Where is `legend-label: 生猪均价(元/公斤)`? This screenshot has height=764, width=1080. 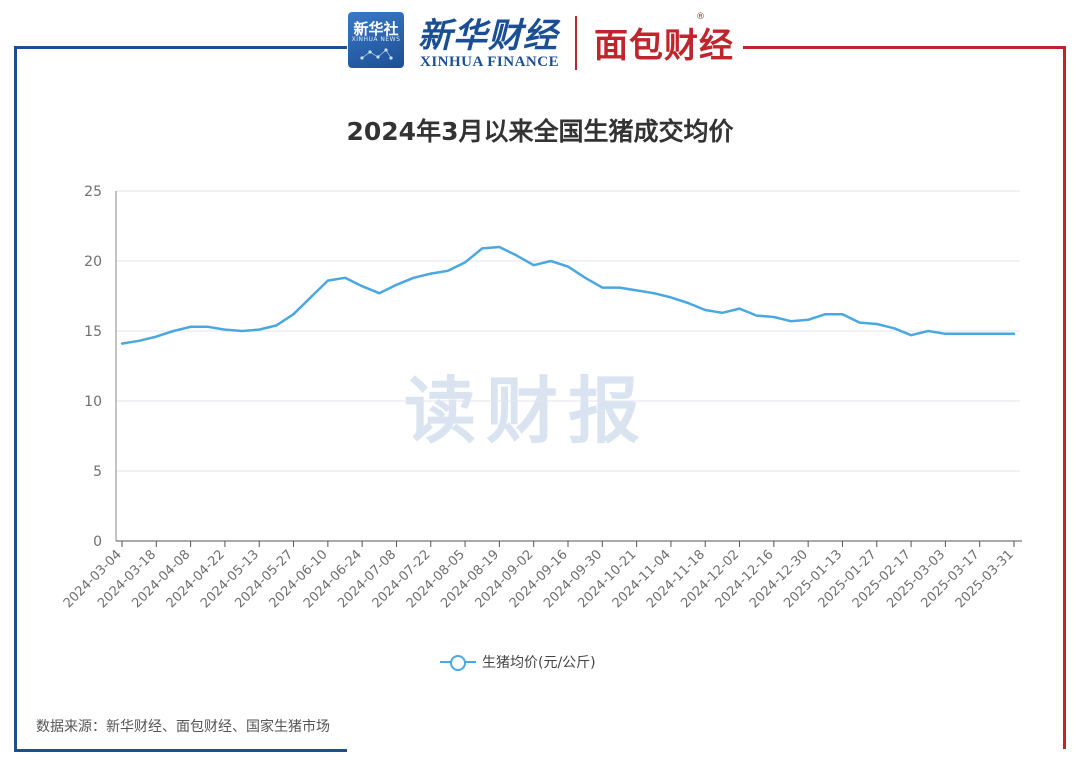 legend-label: 生猪均价(元/公斤) is located at coordinates (539, 663).